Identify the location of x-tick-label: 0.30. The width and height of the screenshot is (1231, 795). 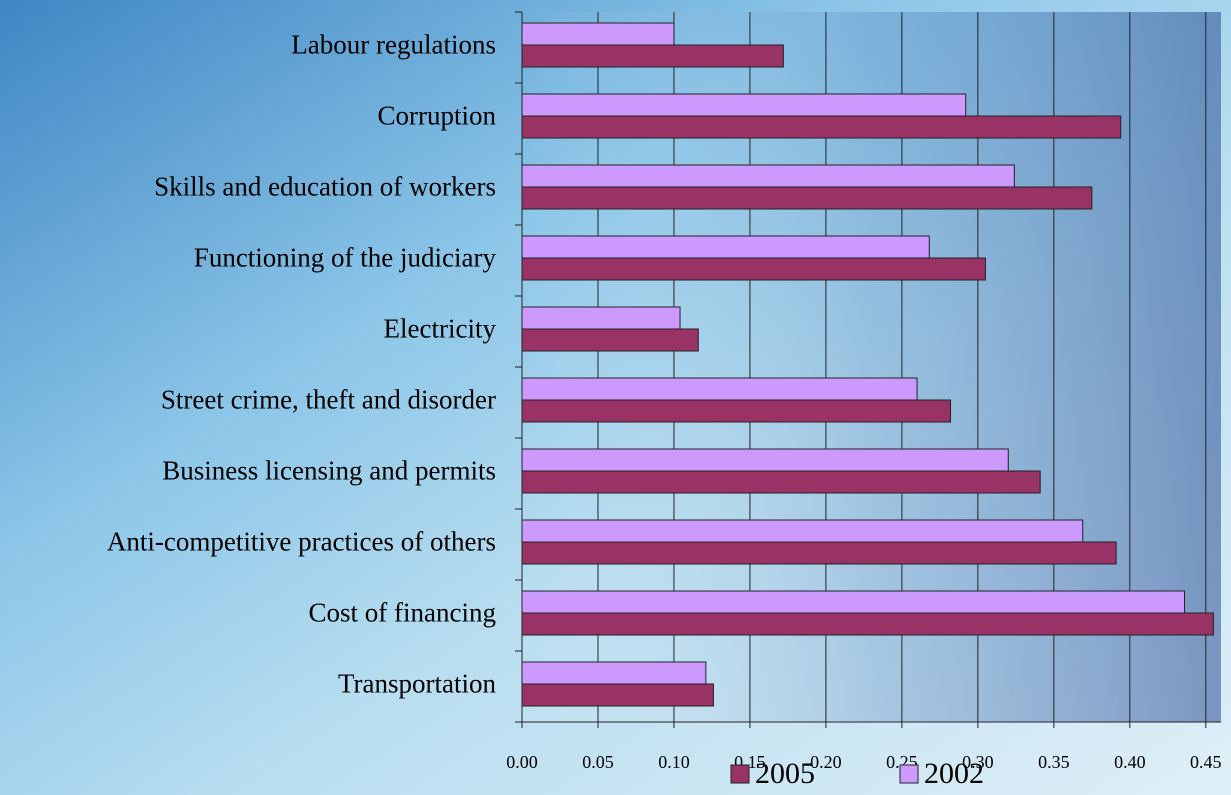
(978, 762).